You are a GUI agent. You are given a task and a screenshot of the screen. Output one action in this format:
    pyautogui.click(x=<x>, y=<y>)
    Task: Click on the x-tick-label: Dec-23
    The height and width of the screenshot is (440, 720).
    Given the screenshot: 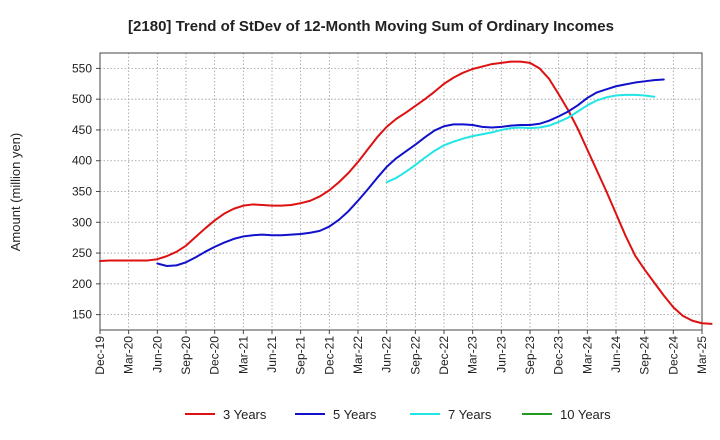 What is the action you would take?
    pyautogui.click(x=559, y=355)
    